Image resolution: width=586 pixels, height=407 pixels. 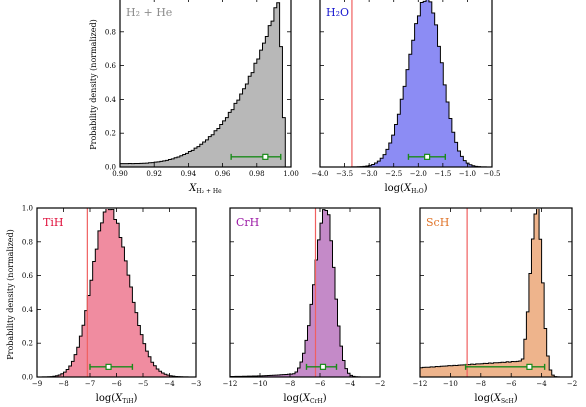 What do you see at coordinates (420, 384) in the screenshot?
I see `xtick-label-sch-0: −12` at bounding box center [420, 384].